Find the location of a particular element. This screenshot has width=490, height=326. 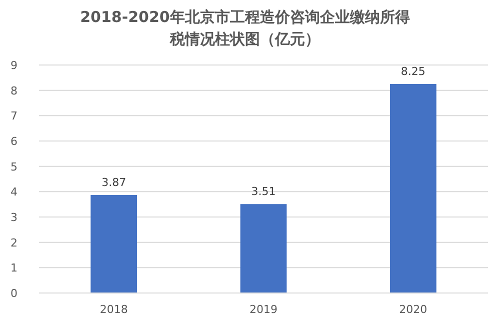

y-tick-label: 2 is located at coordinates (14, 243).